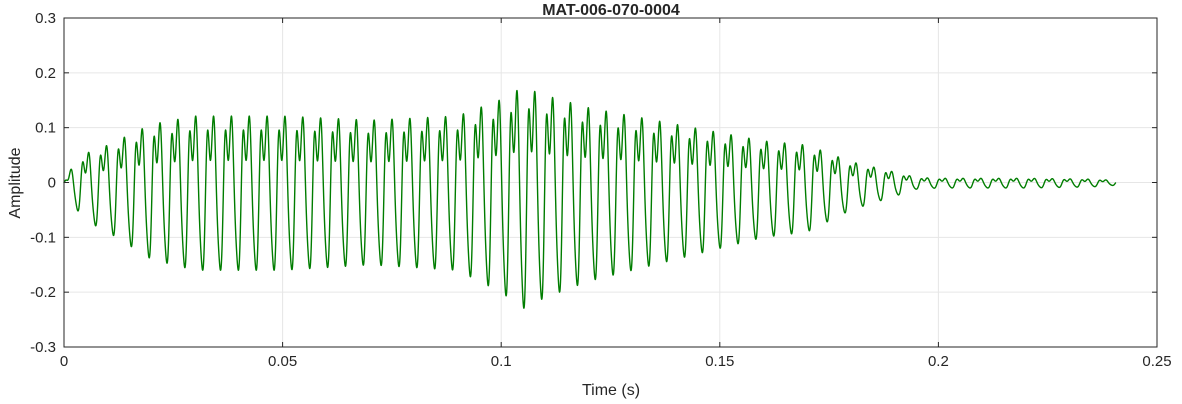  I want to click on y-tick-label: -0.1, so click(43, 237).